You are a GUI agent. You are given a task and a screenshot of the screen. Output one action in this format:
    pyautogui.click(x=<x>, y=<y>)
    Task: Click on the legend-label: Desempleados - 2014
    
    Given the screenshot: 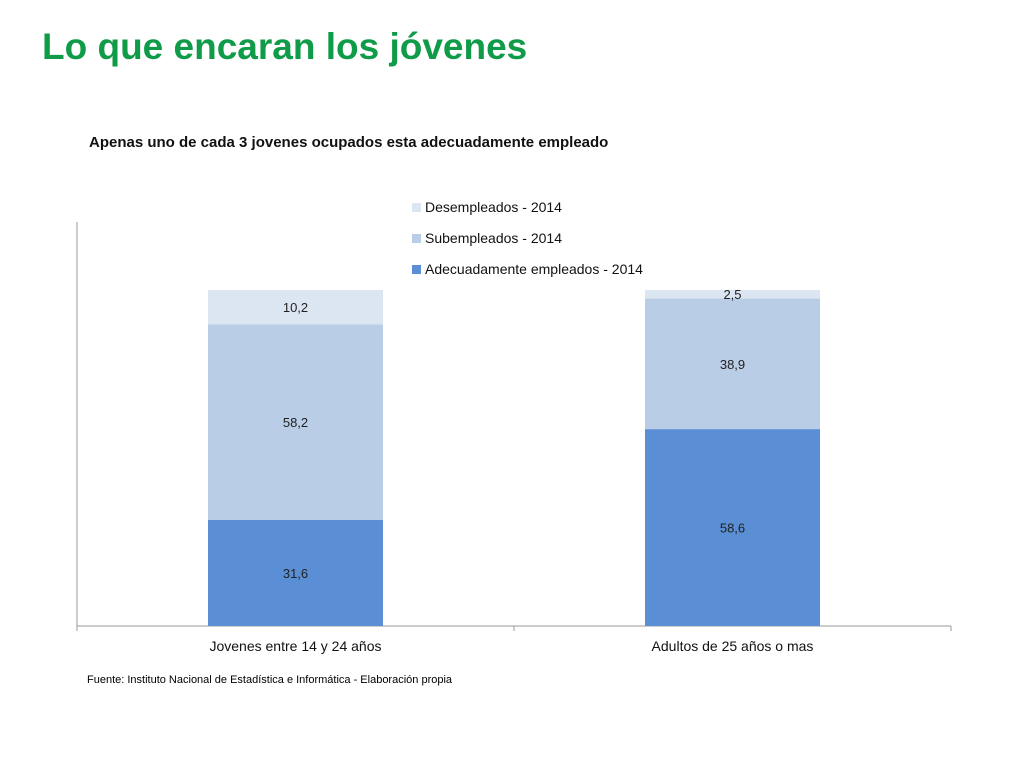 What is the action you would take?
    pyautogui.click(x=493, y=207)
    